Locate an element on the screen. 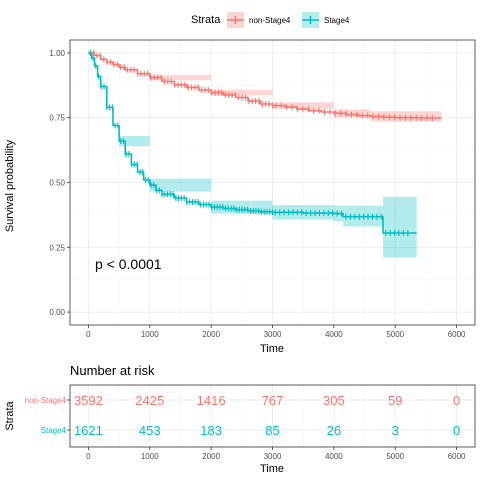  risk-cell-non-stage4: 305 is located at coordinates (334, 400).